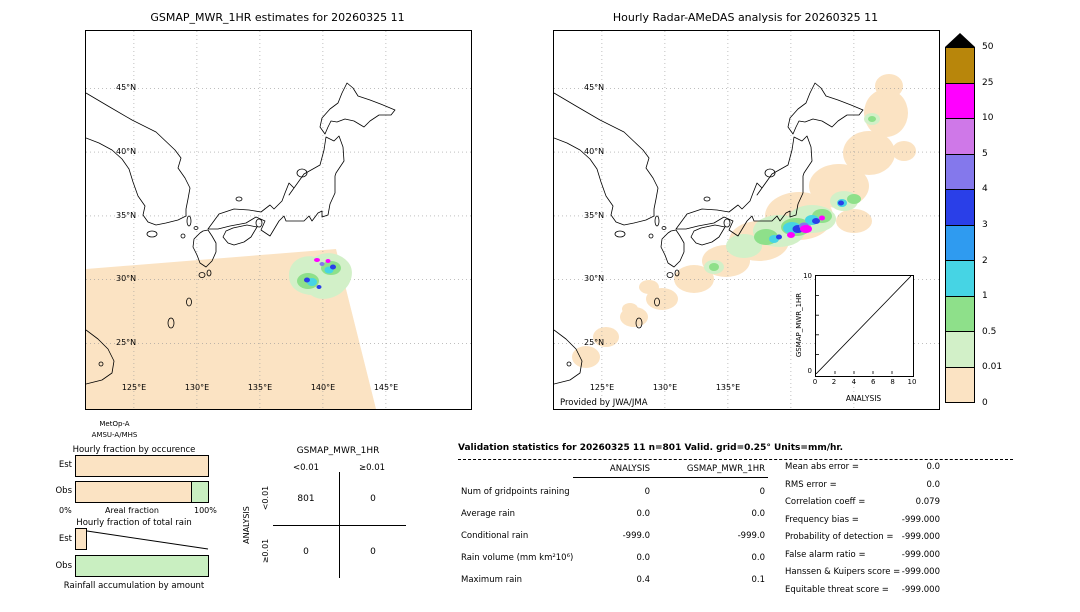 The width and height of the screenshot is (1080, 612). I want to click on stats-value-analysis: -999.0, so click(636, 536).